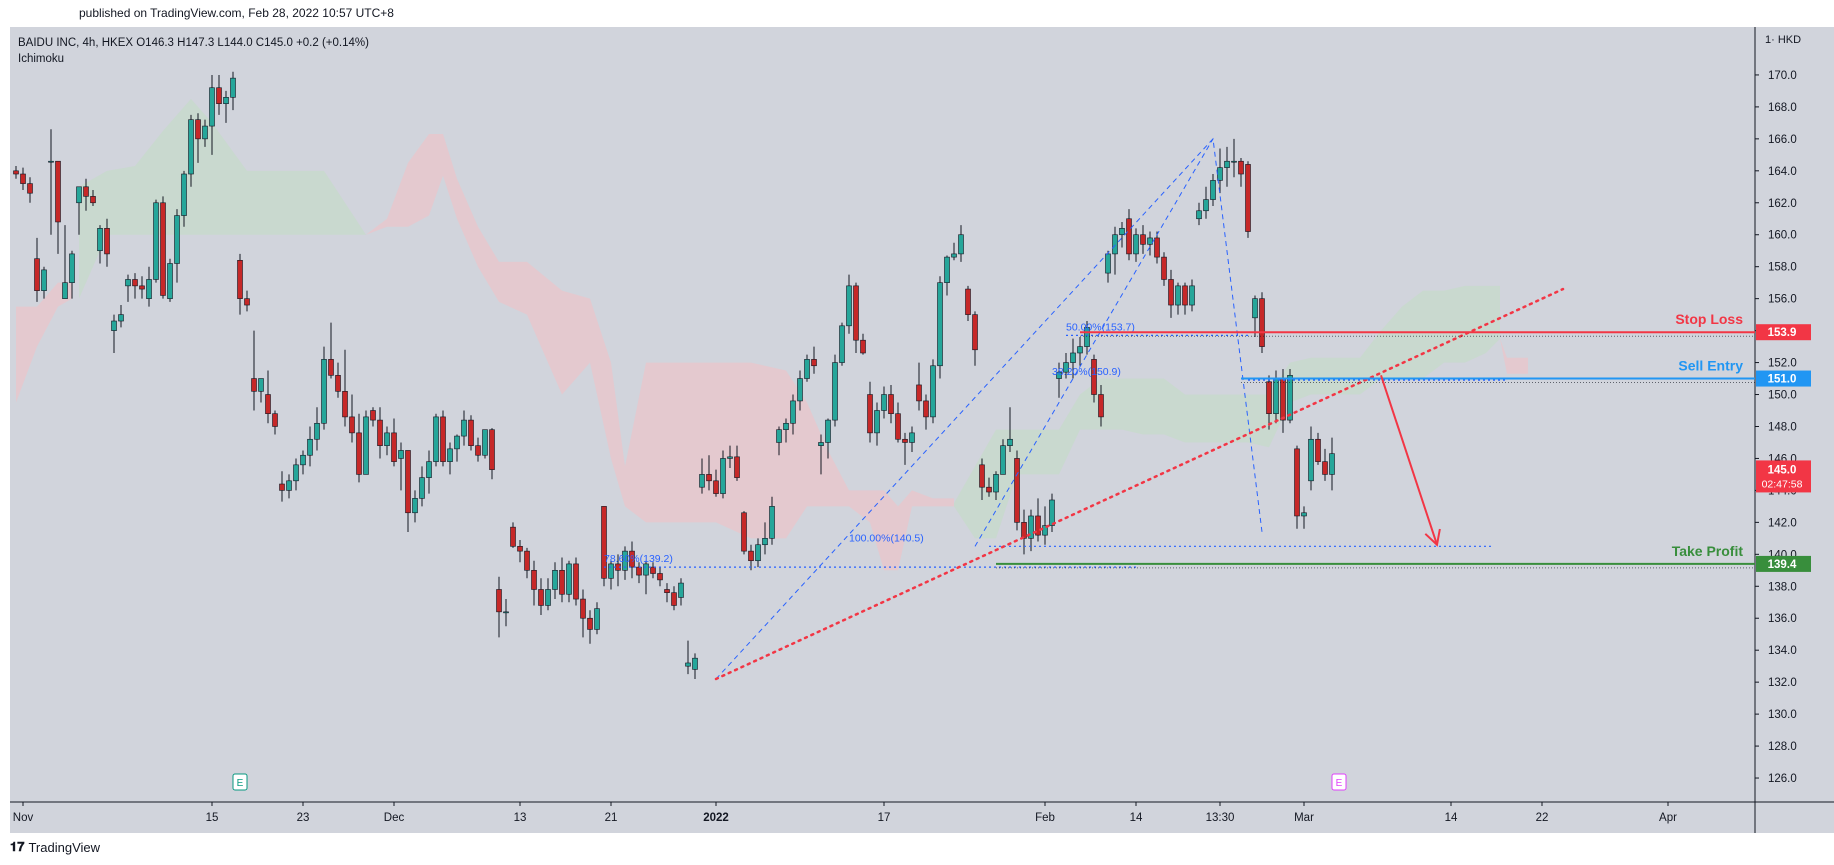  I want to click on price-tag-take-profit, so click(1783, 563).